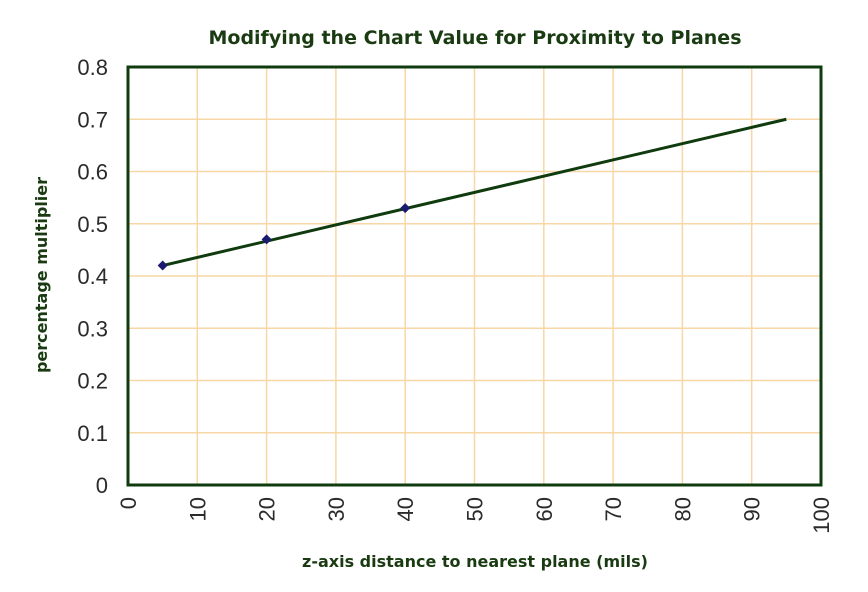 This screenshot has height=592, width=868. I want to click on y-tick-label: 0.3, so click(92, 328).